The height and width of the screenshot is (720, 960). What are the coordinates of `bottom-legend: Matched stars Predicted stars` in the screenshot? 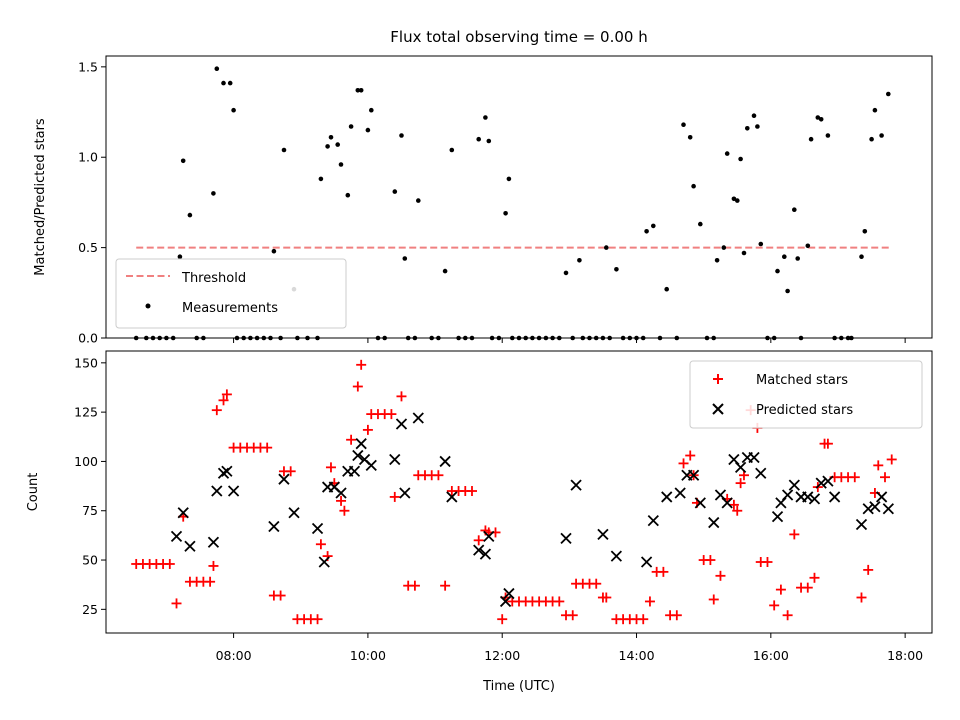 It's located at (806, 394).